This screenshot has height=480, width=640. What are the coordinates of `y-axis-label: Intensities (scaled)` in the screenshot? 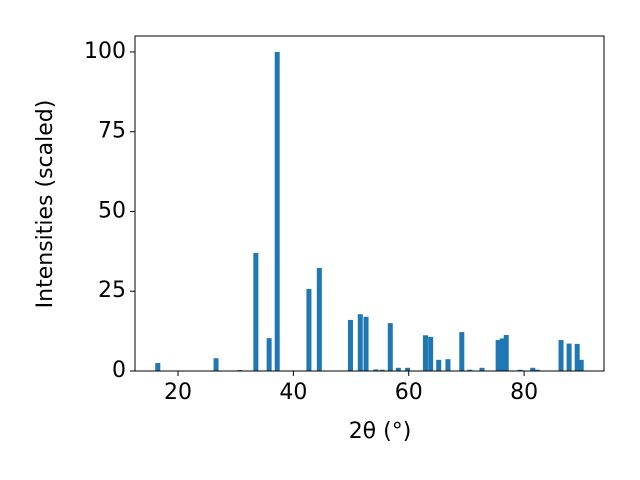 It's located at (45, 204).